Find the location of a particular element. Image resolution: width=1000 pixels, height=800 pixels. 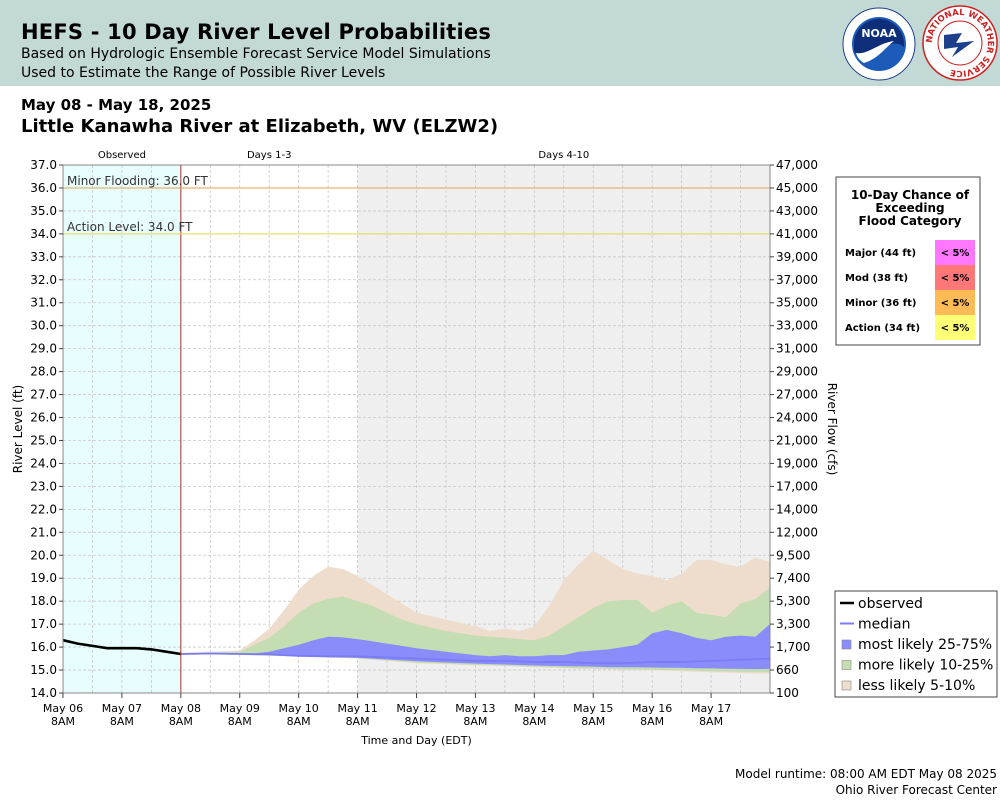

legend-label-2: most likely 25-75% is located at coordinates (925, 645).